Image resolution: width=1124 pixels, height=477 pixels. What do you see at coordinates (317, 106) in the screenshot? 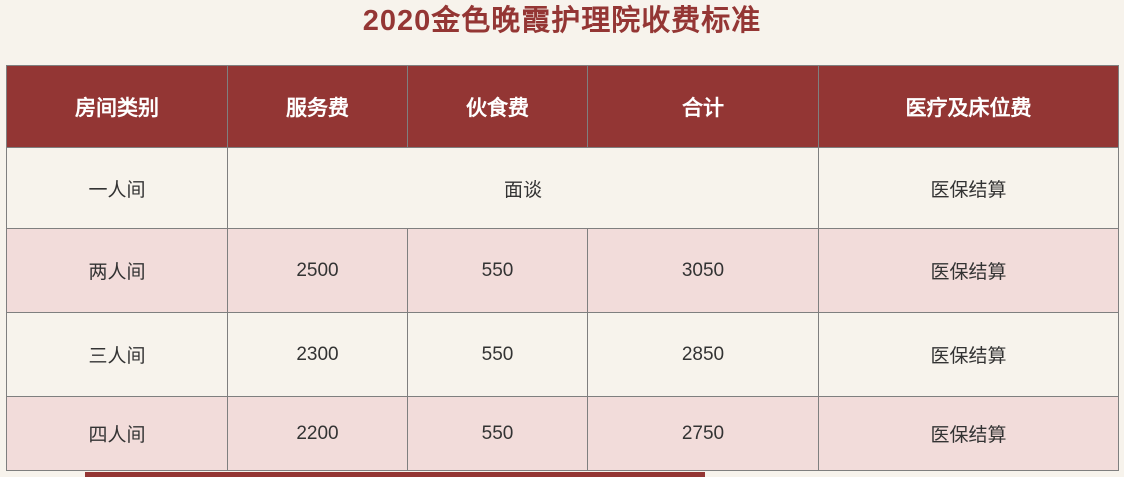
I see `header-cell-service-fee: 服务费` at bounding box center [317, 106].